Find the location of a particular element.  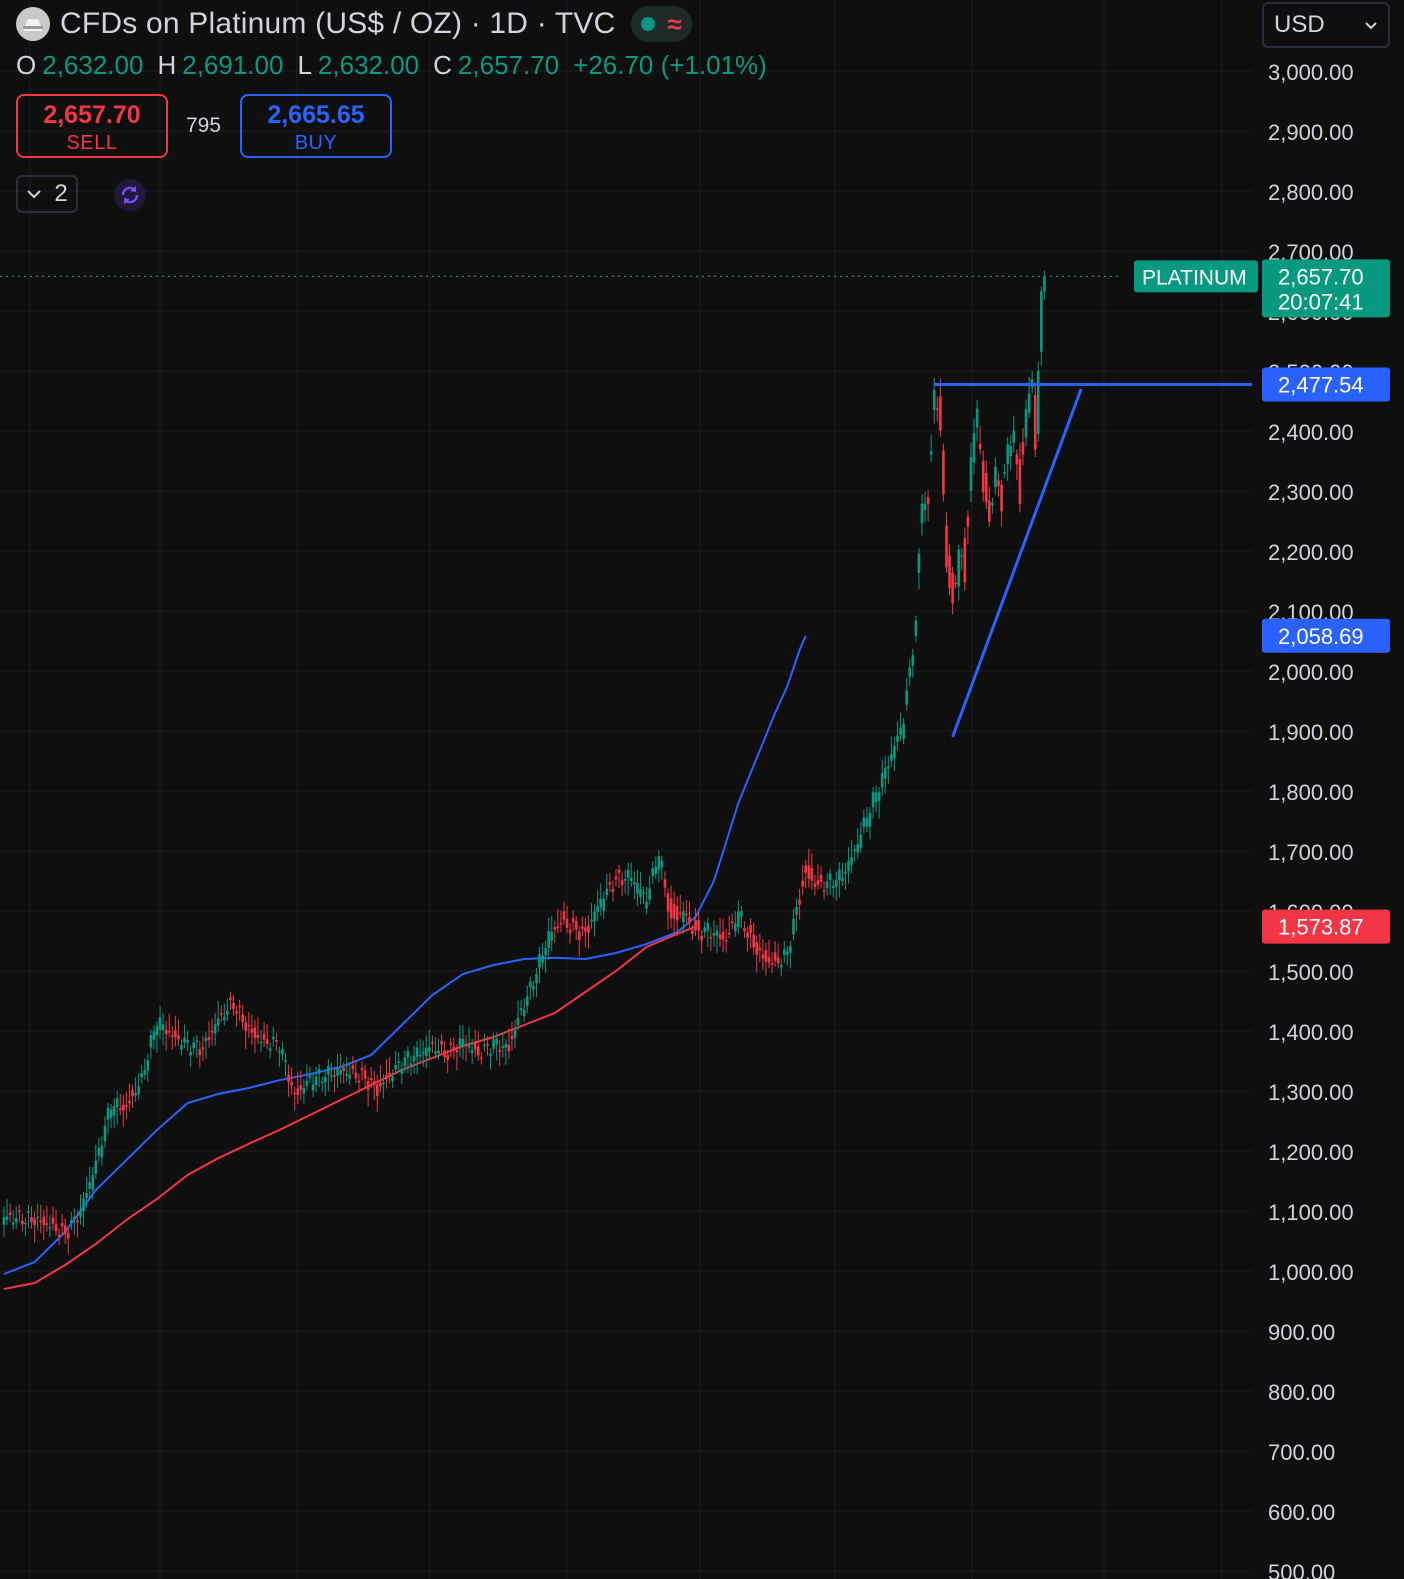

indicators-toggle-button: 2 is located at coordinates (47, 194).